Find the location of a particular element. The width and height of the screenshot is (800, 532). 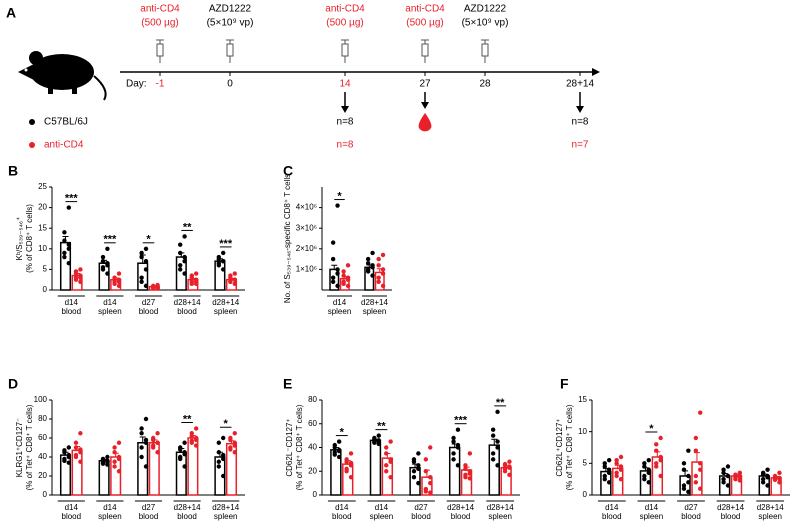

dose: (5×10⁹ vp) is located at coordinates (230, 23).